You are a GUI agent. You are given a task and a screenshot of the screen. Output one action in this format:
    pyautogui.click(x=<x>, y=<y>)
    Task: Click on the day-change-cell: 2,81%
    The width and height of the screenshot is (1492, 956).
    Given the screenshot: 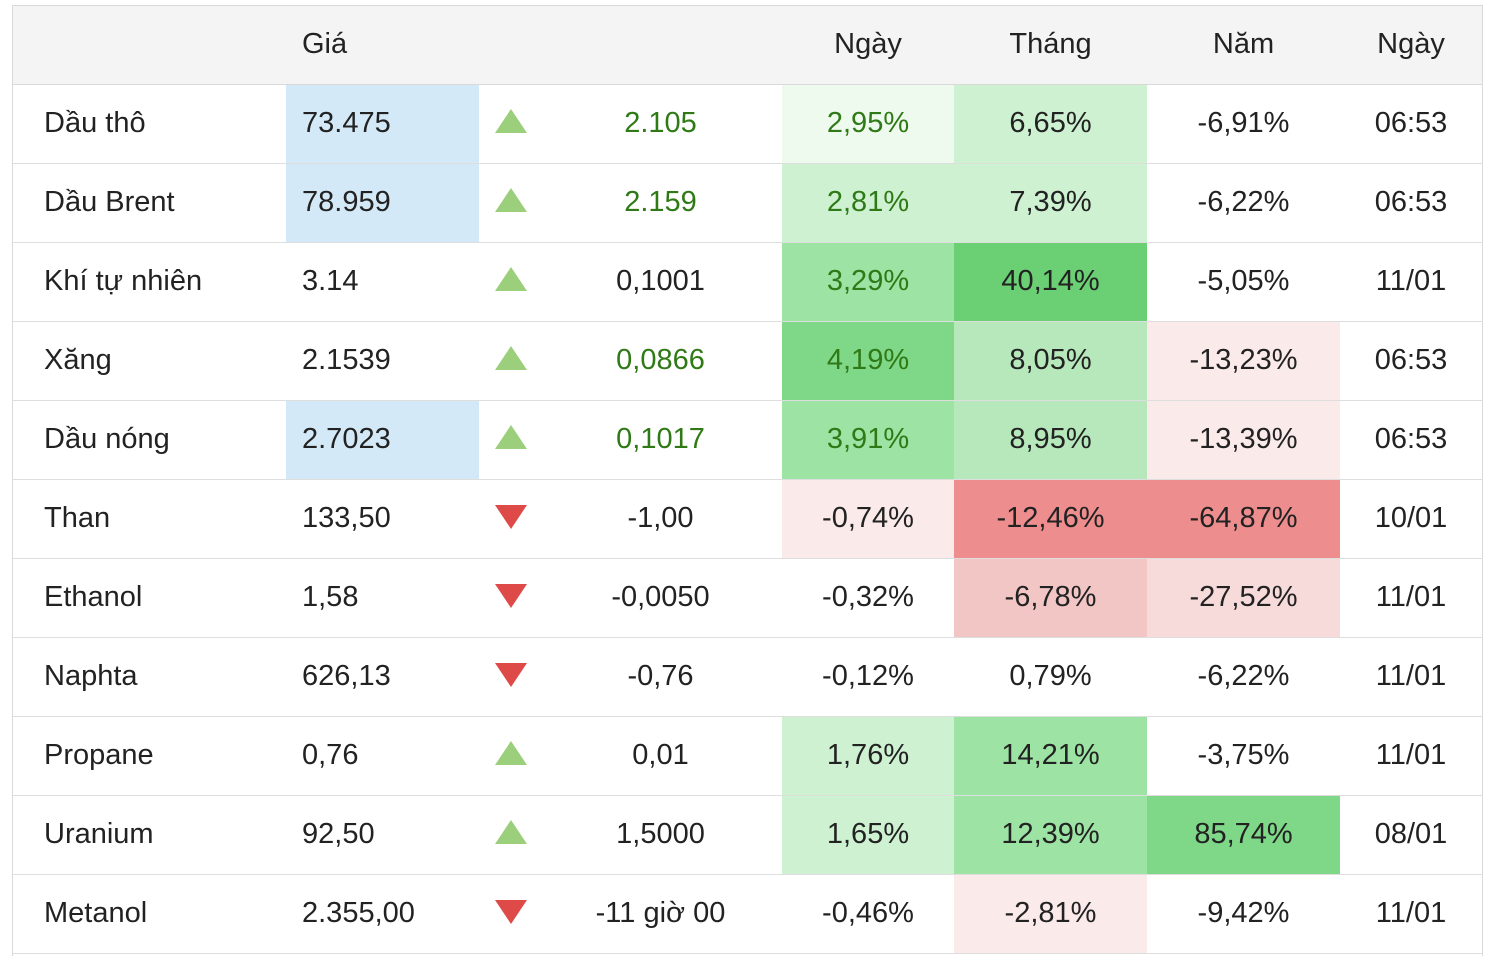 What is the action you would take?
    pyautogui.click(x=868, y=203)
    